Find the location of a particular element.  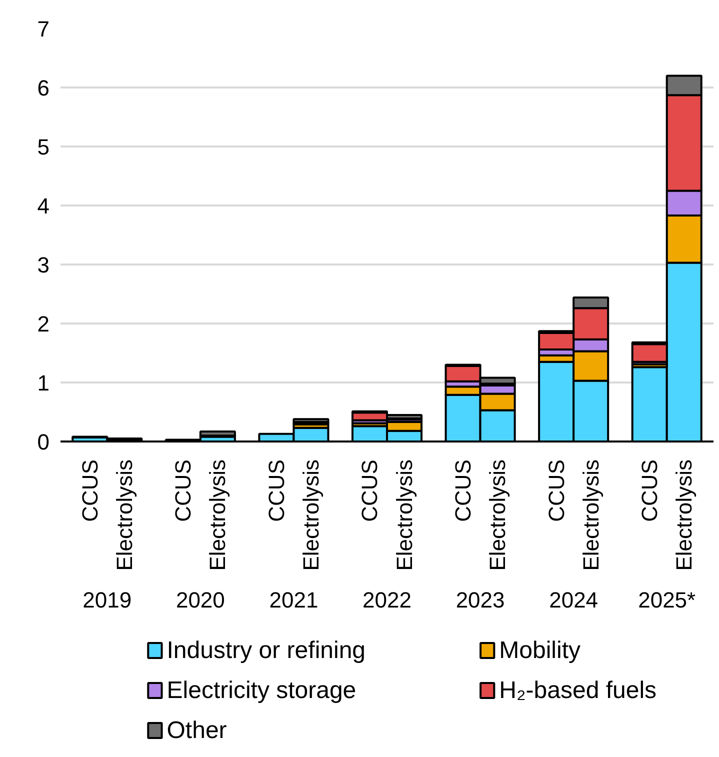

y-tick-label: 5 is located at coordinates (43, 147).